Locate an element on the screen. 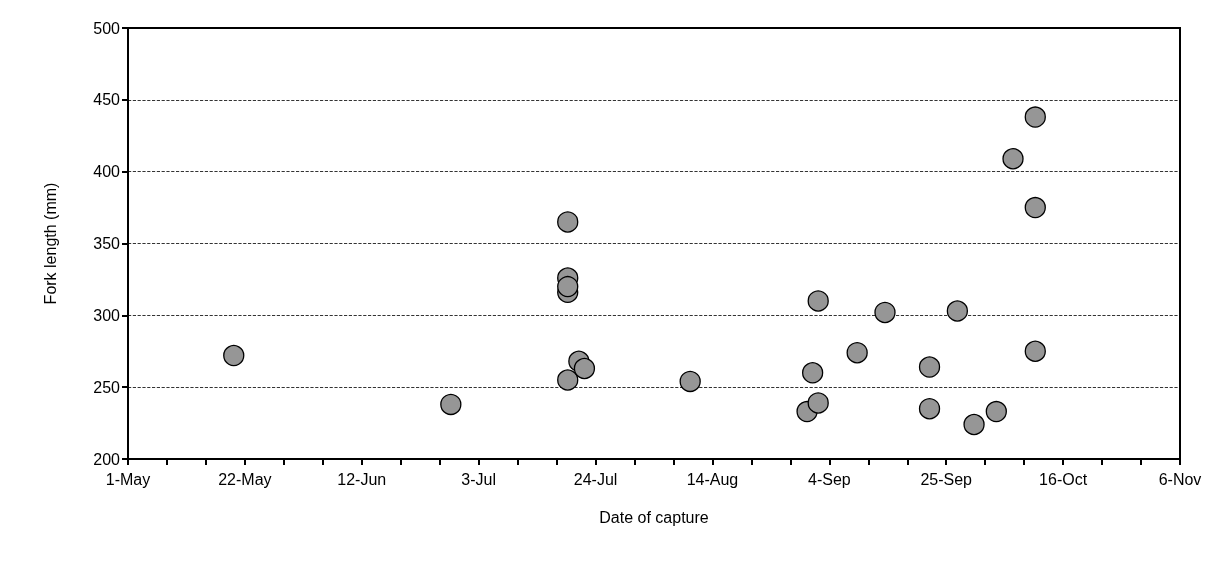 The height and width of the screenshot is (564, 1232). x-tick-label: 3-Jul is located at coordinates (479, 479).